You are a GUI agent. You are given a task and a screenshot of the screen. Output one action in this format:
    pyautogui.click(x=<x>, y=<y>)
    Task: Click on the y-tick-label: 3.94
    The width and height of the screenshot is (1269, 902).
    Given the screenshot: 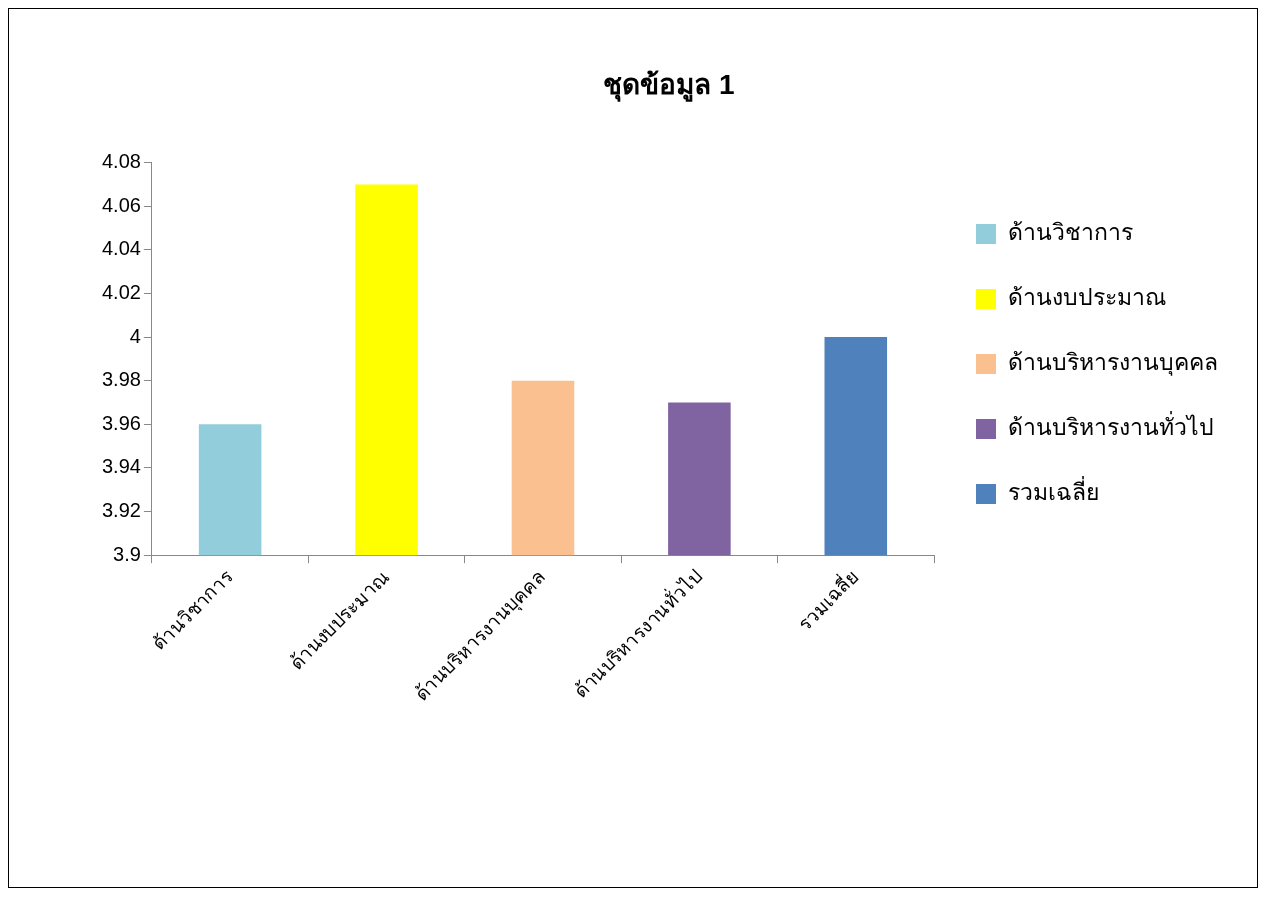 What is the action you would take?
    pyautogui.click(x=121, y=466)
    